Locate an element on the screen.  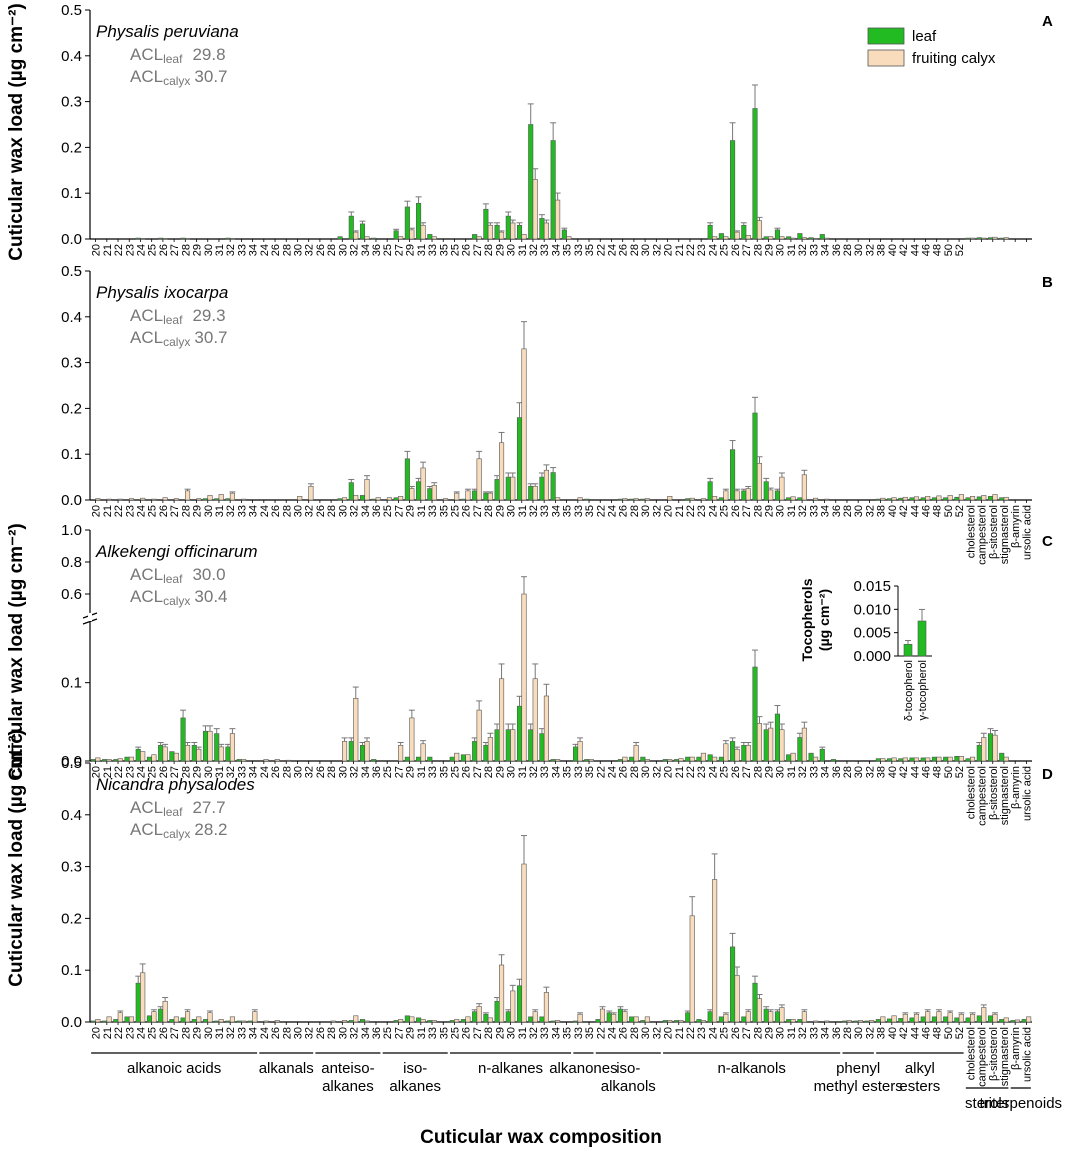
x-tick-label: β-sitosterol is located at coordinates (994, 793).